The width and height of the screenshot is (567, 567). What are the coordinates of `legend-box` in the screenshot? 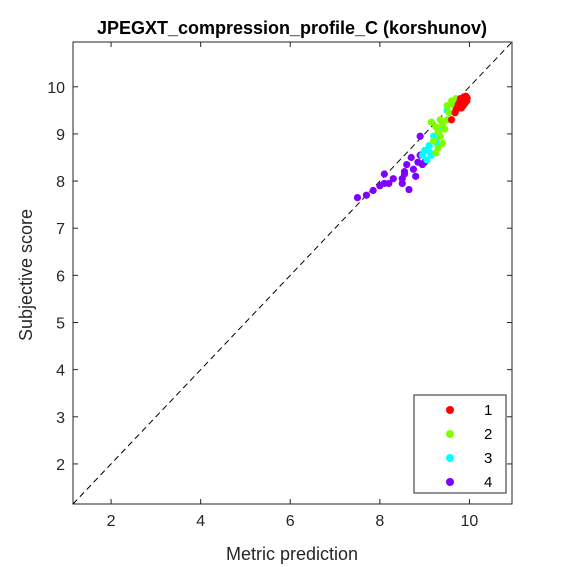 It's located at (460, 444).